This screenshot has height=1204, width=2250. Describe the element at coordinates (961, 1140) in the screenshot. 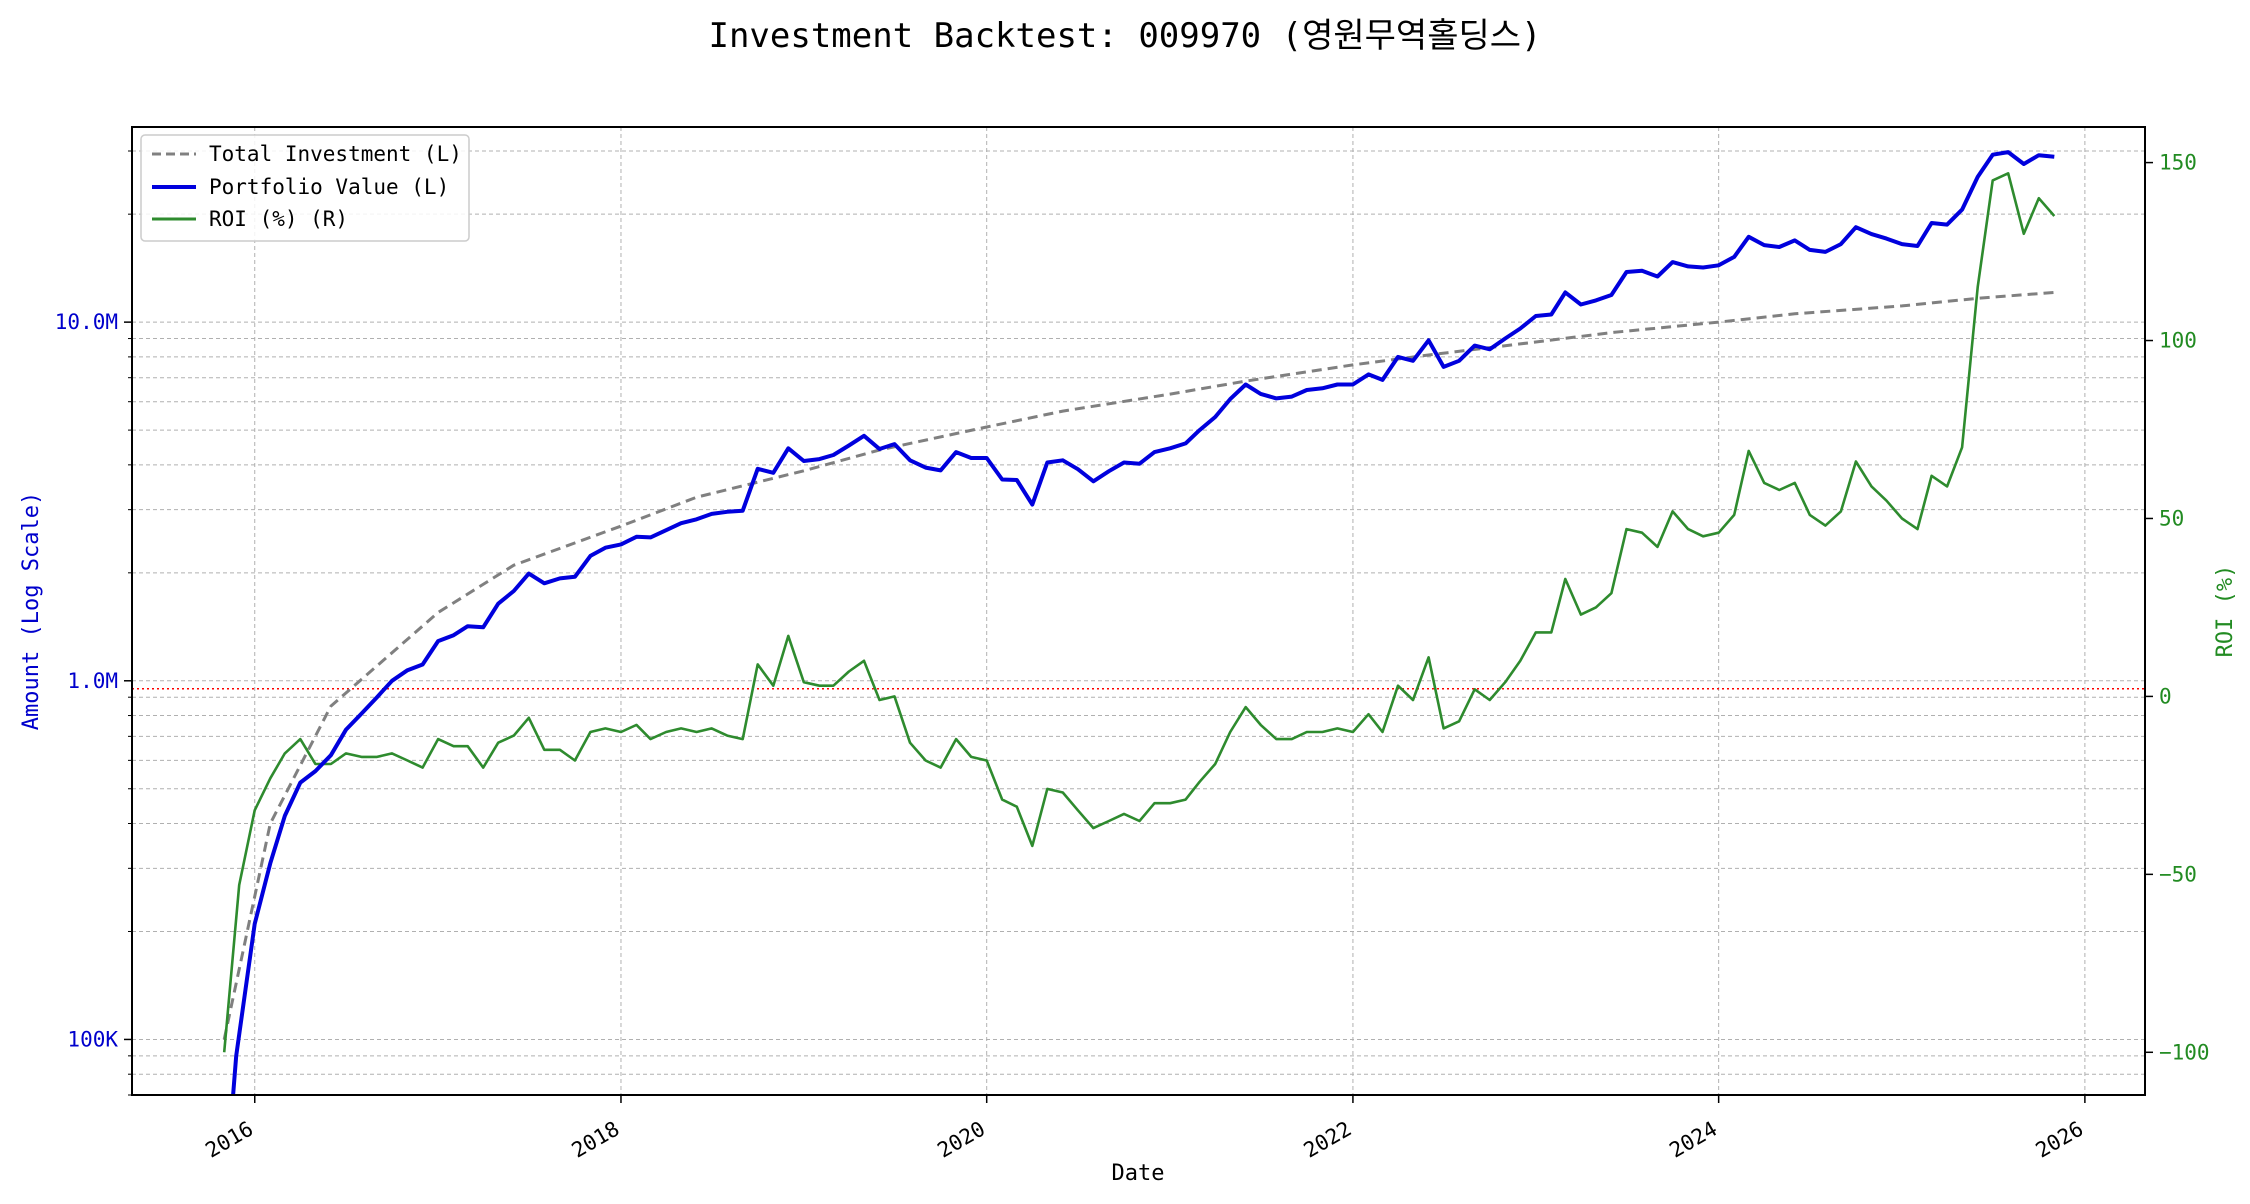

I see `x-tick-label: 2020` at that location.